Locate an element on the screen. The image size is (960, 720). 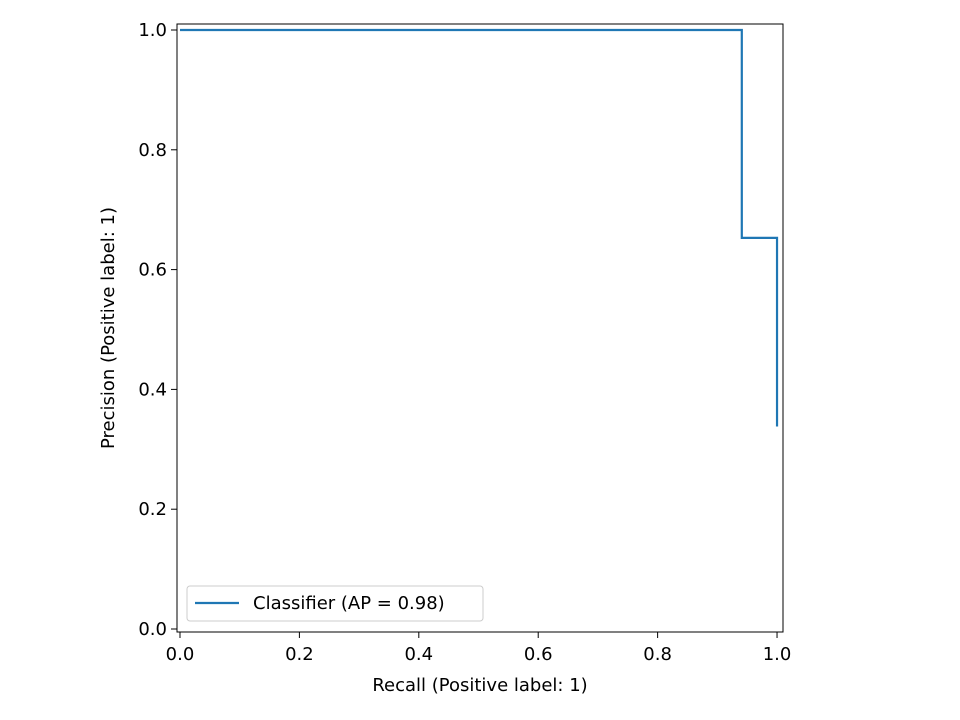
y-tick-label: 1.0 is located at coordinates (152, 30).